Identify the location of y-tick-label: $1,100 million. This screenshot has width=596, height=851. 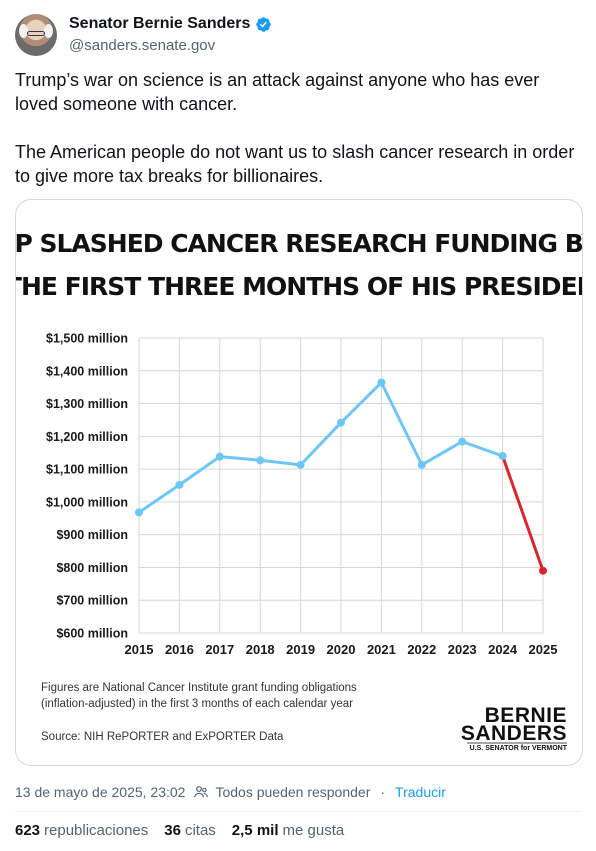
(87, 470).